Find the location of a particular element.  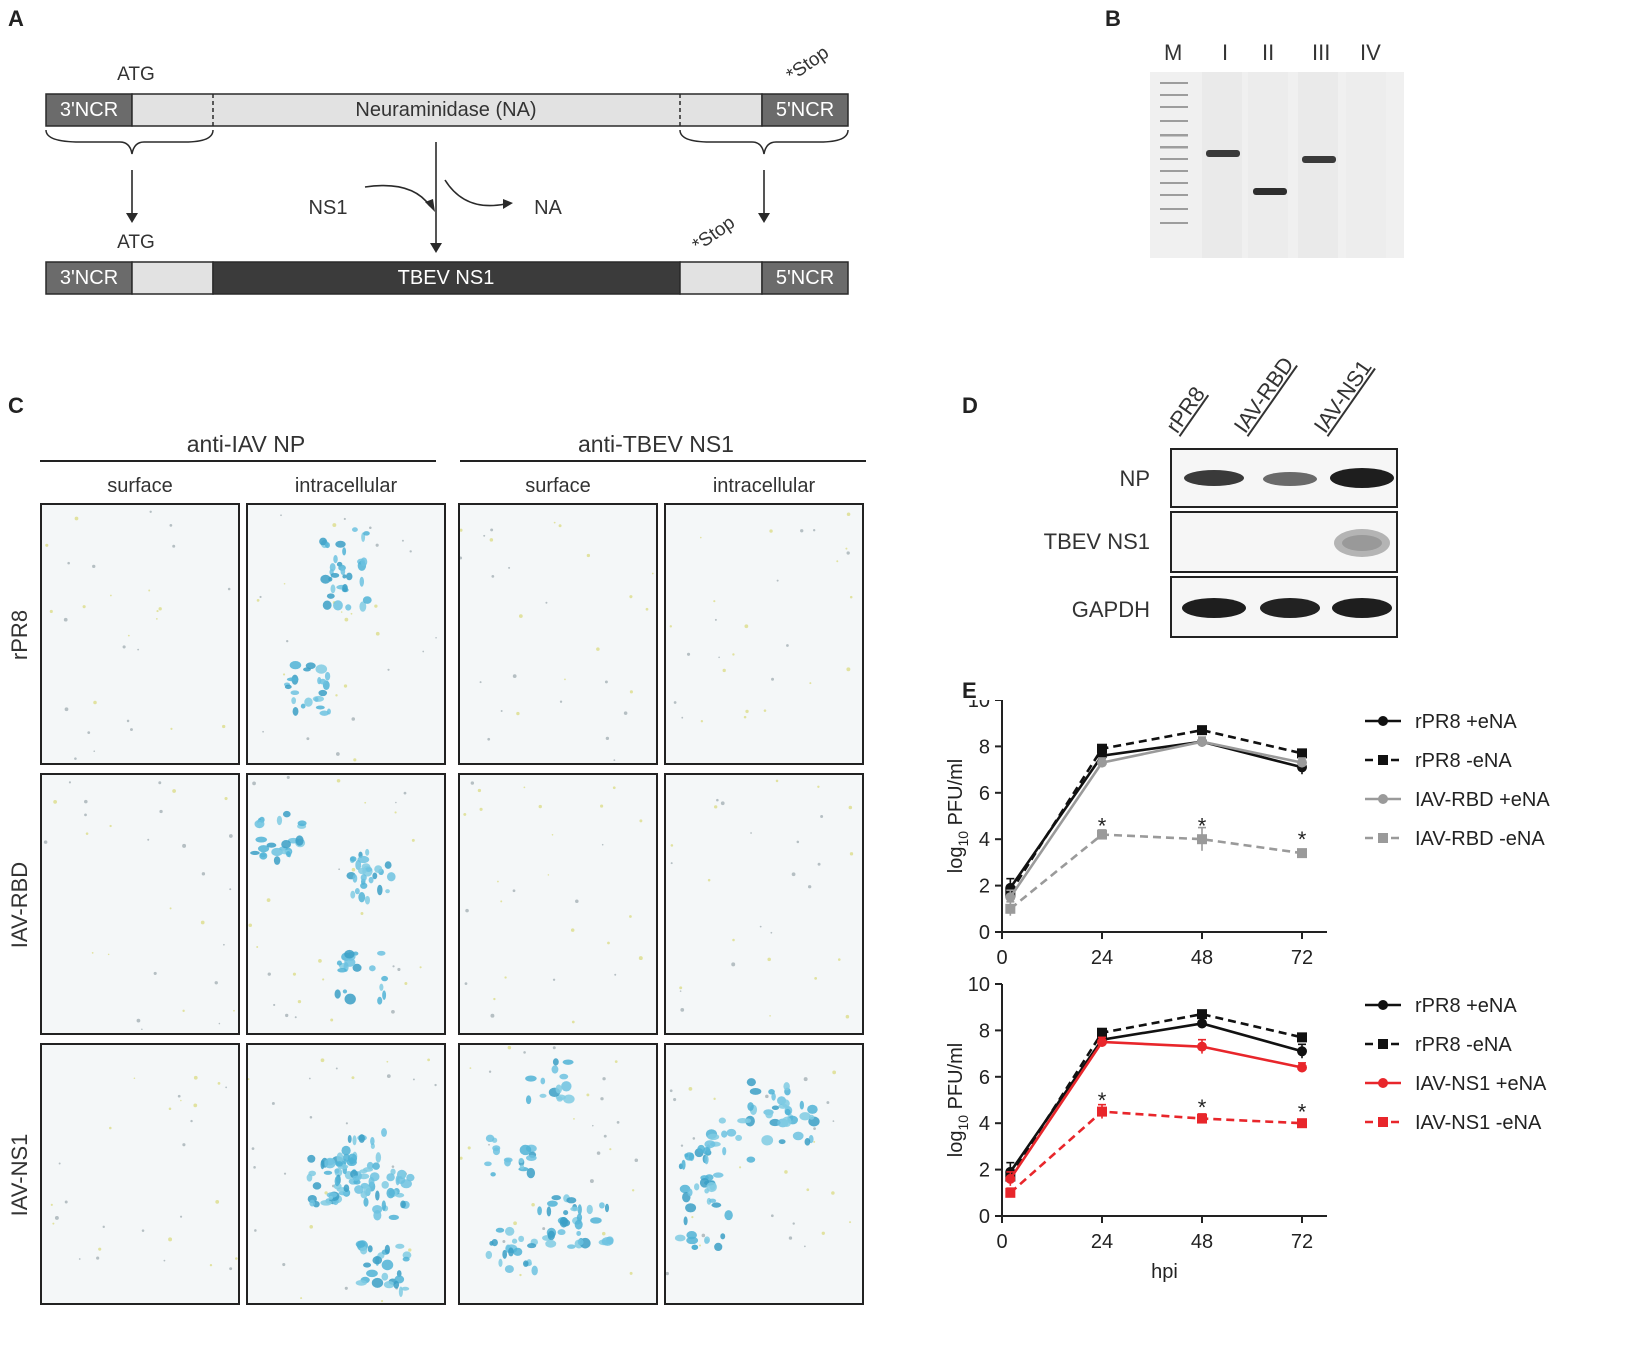

panel-letter-c: C is located at coordinates (16, 405).